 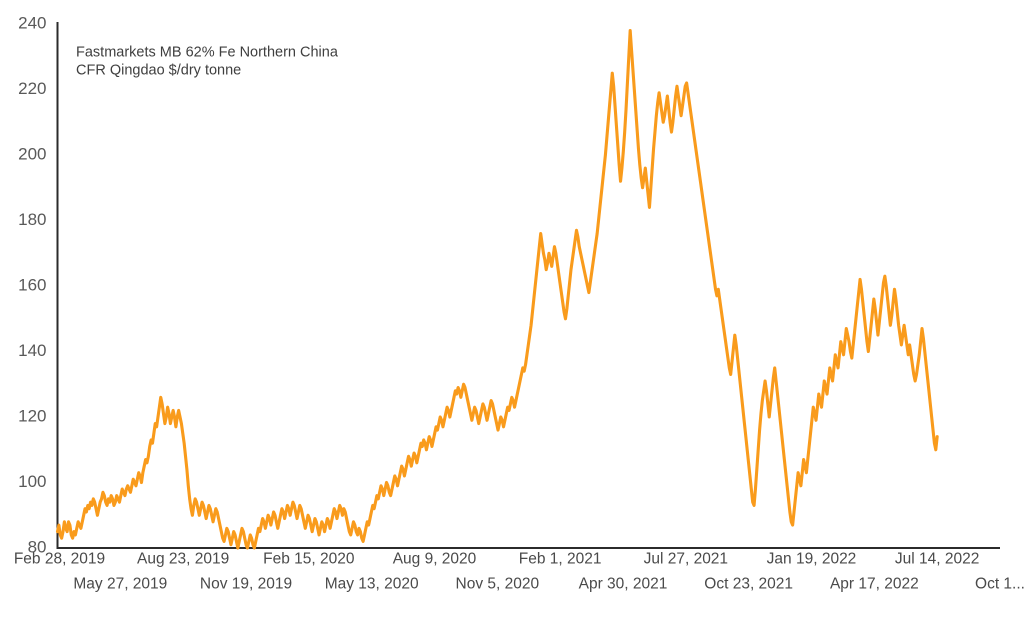 What do you see at coordinates (309, 558) in the screenshot?
I see `x-tick-label: Feb 15, 2020` at bounding box center [309, 558].